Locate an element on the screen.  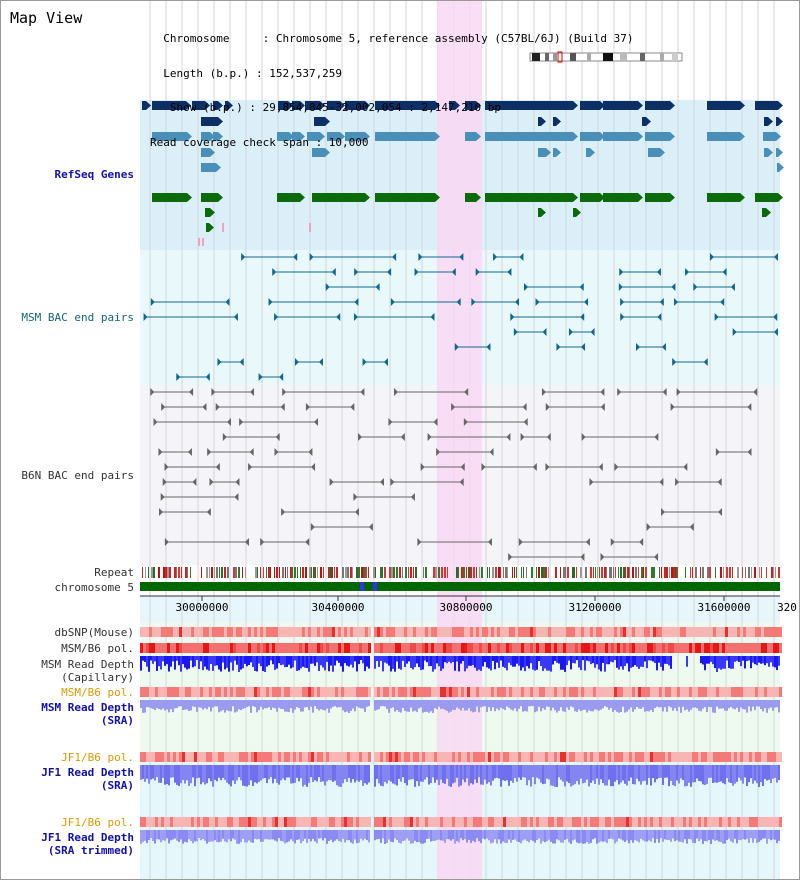
gene-feature is located at coordinates (207, 212).